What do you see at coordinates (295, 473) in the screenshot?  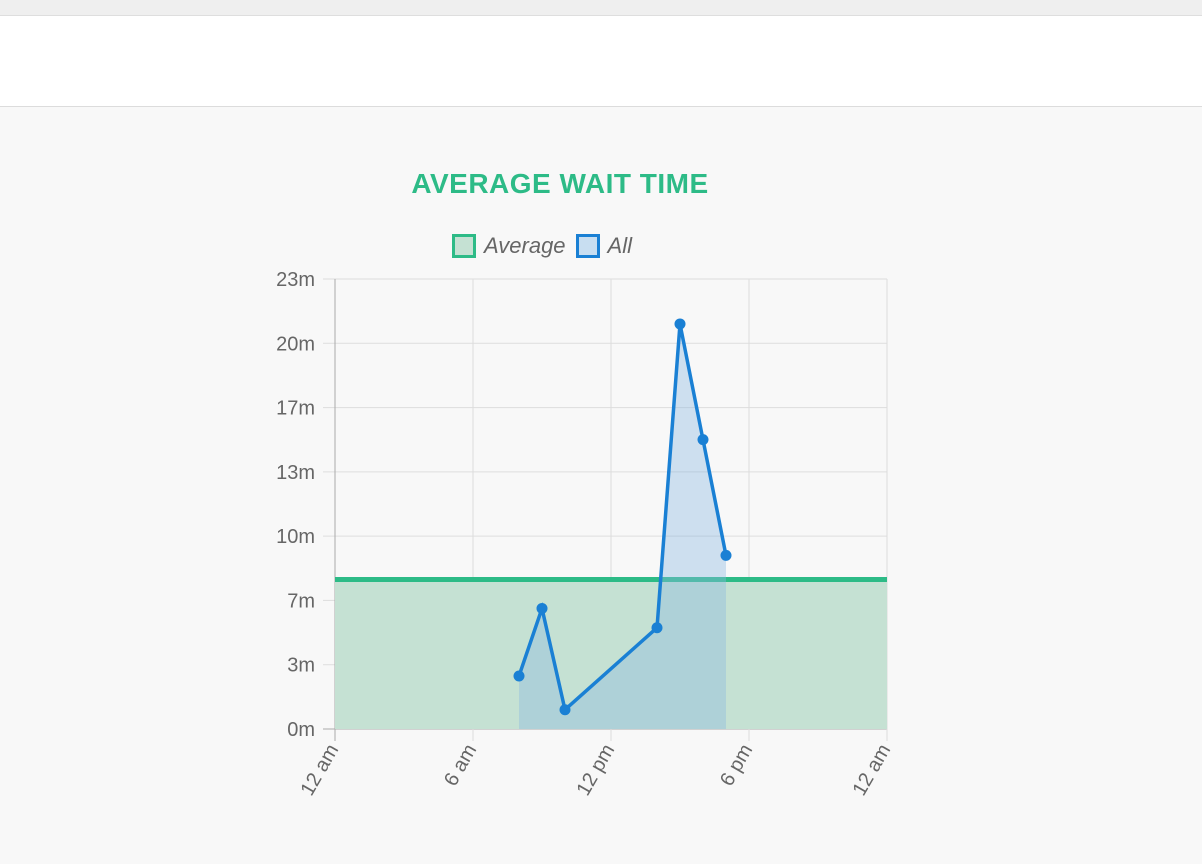 I see `y-tick-label: 13m` at bounding box center [295, 473].